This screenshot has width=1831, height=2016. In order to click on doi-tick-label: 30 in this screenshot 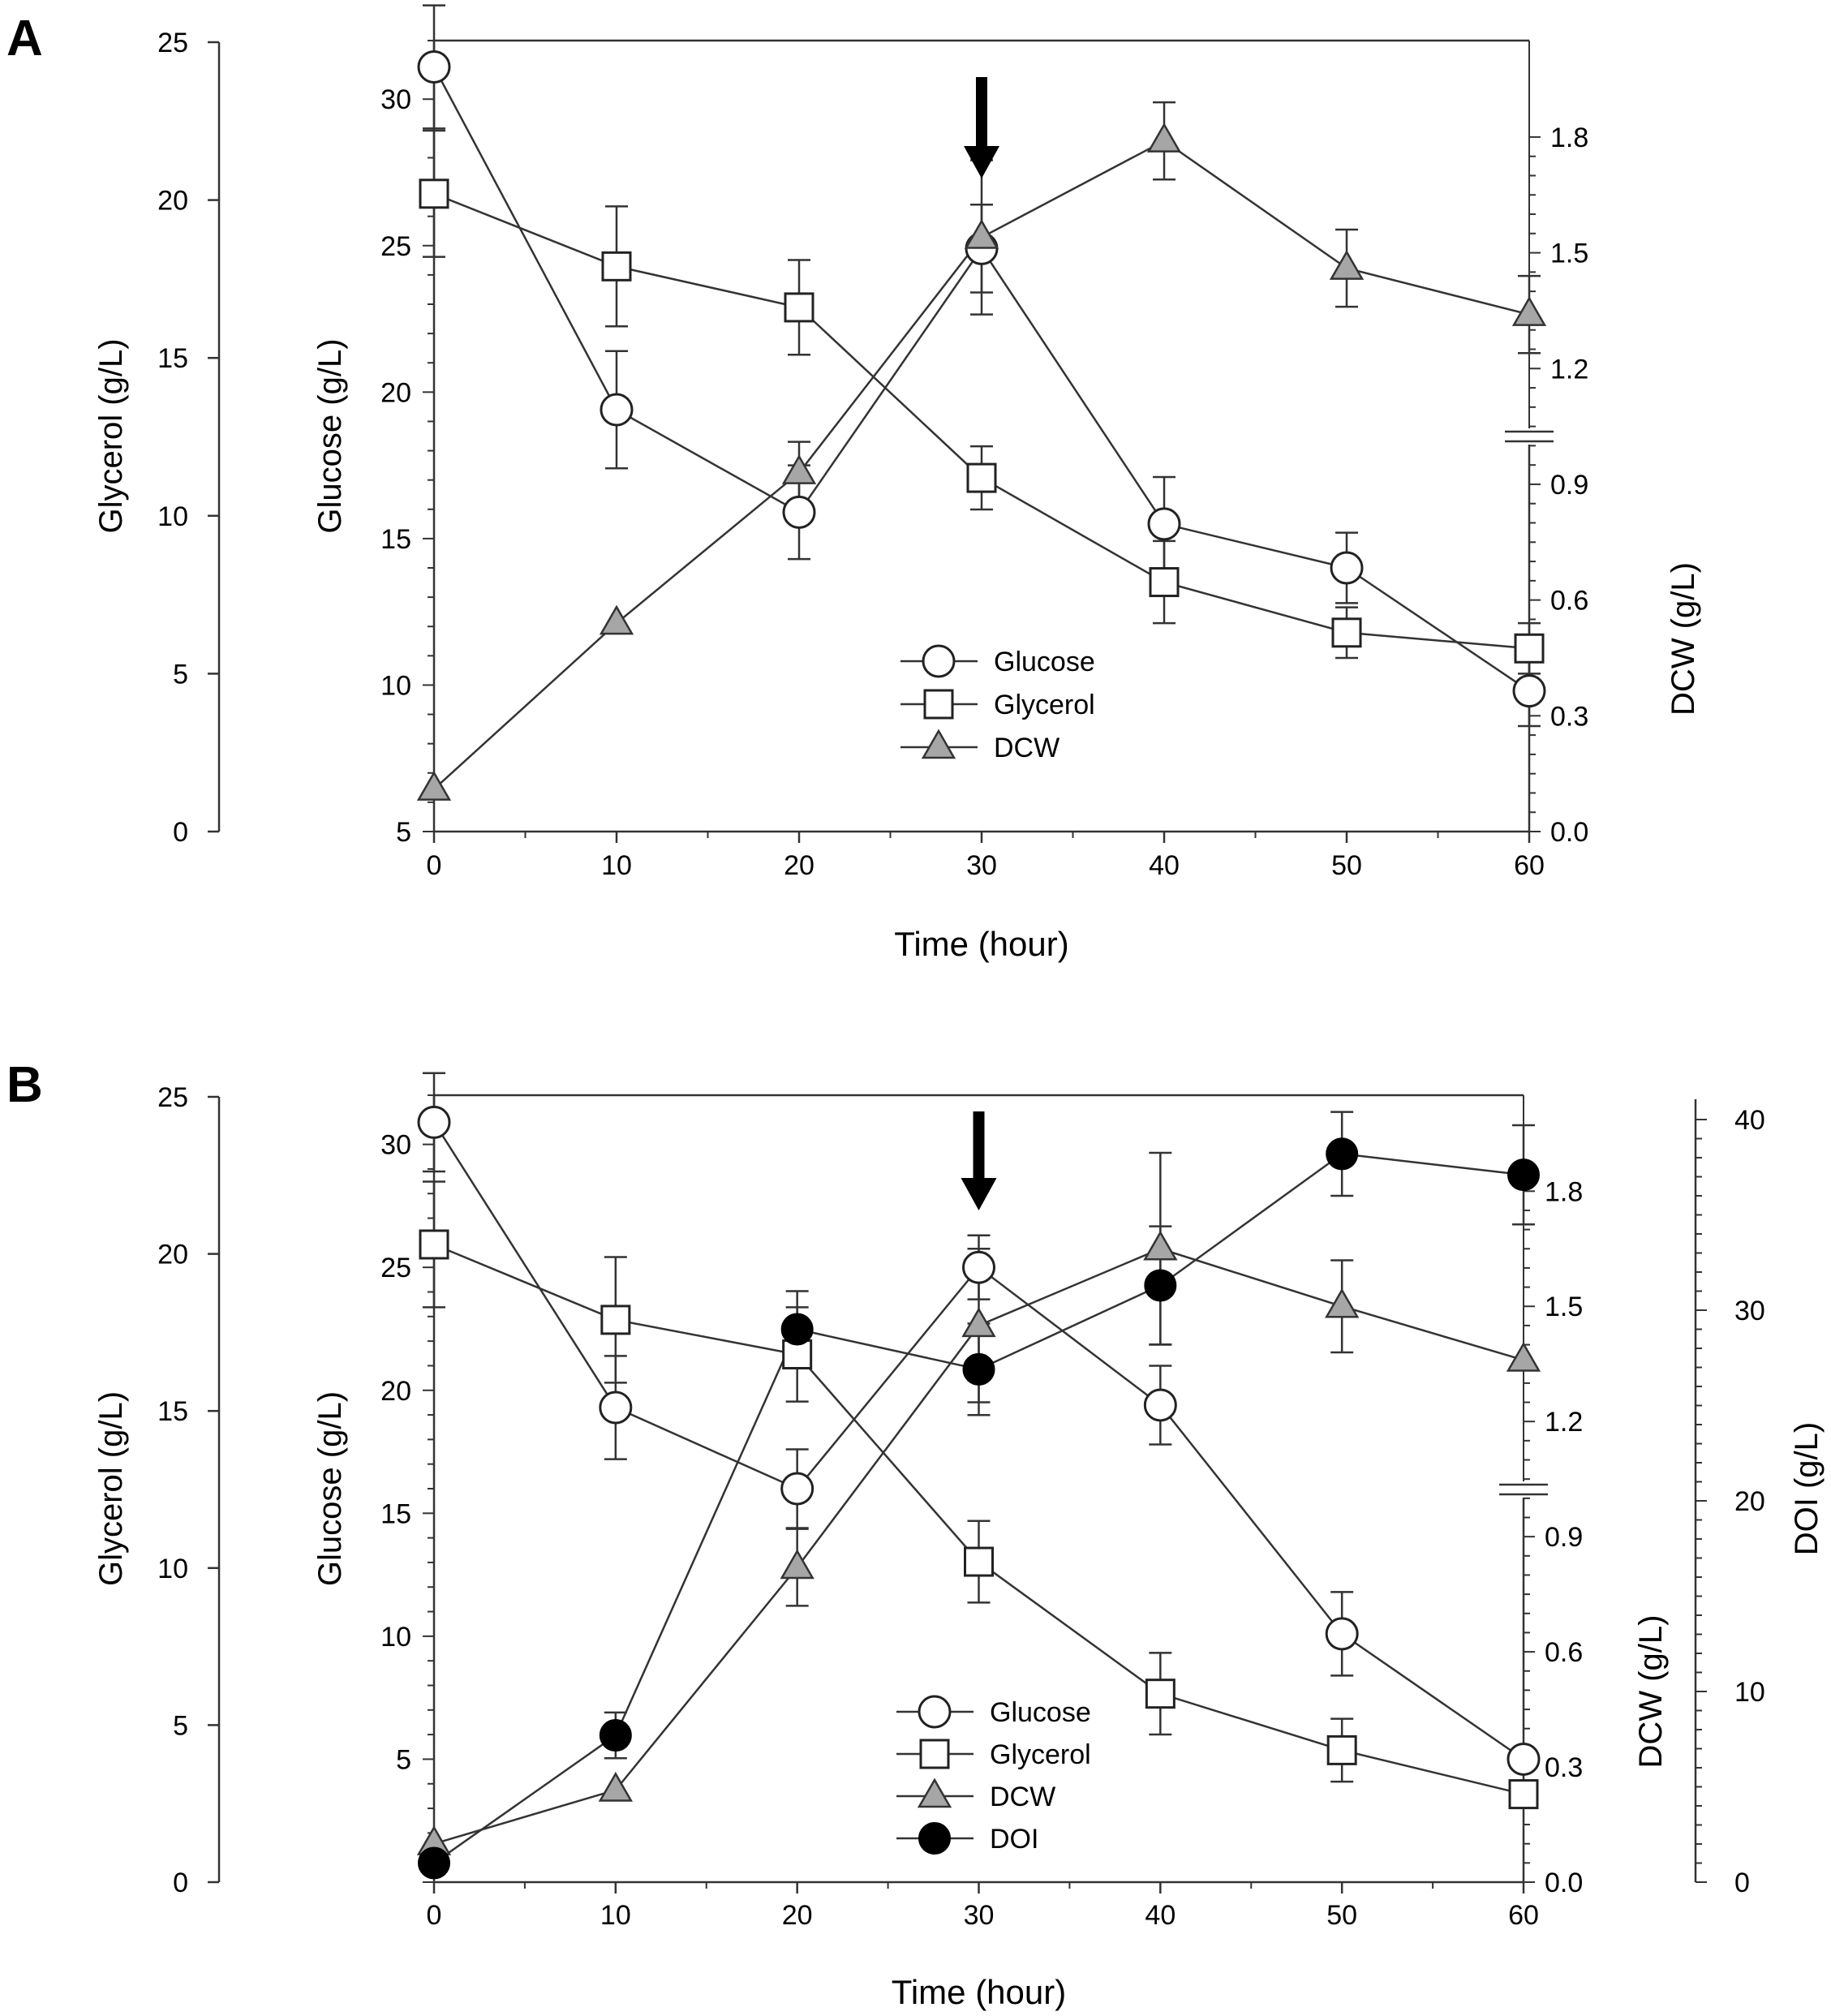, I will do `click(1749, 1311)`.